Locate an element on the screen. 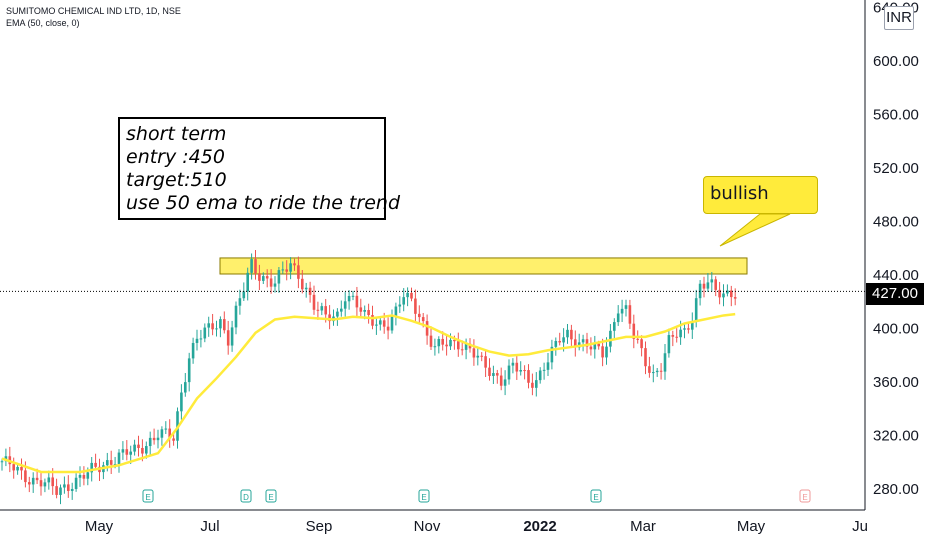  x-tick-label: 2022 is located at coordinates (539, 526).